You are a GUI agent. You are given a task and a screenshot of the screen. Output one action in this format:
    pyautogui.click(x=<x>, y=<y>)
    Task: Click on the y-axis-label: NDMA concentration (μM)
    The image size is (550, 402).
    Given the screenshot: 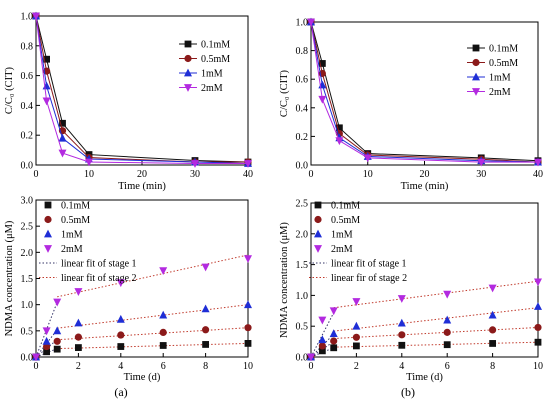 What is the action you would take?
    pyautogui.click(x=284, y=280)
    